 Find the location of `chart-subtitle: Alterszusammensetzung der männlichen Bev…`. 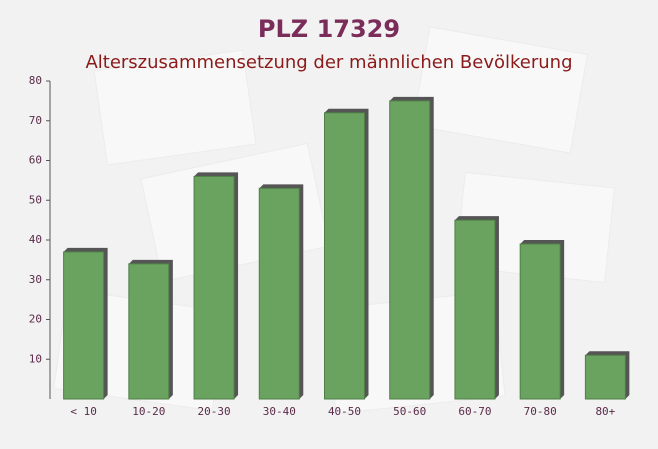

chart-subtitle: Alterszusammensetzung der männlichen Bev… is located at coordinates (328, 62).